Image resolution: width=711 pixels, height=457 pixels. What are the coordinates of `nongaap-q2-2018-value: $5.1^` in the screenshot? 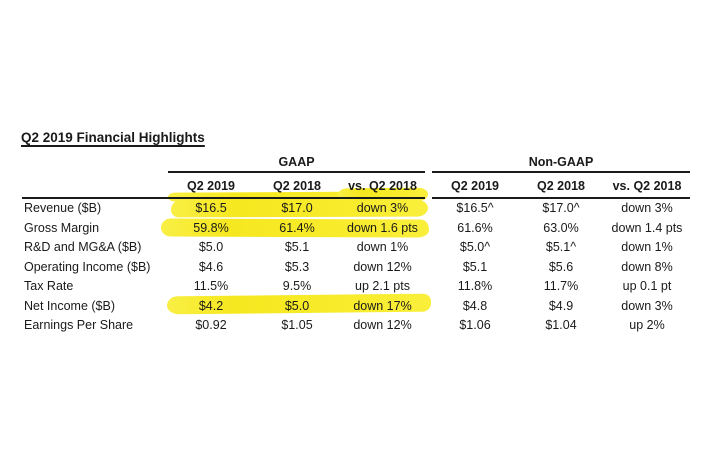 It's located at (561, 247).